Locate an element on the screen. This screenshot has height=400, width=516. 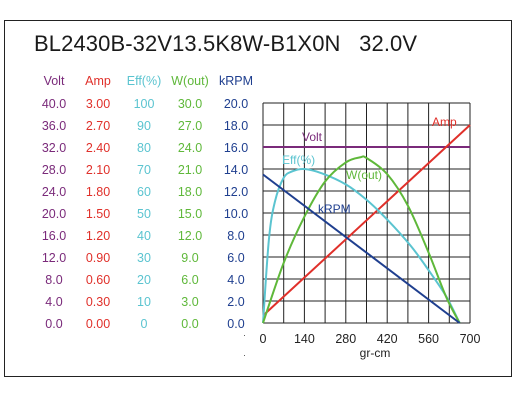
axis-tick-0-2: 32.0 is located at coordinates (54, 148).